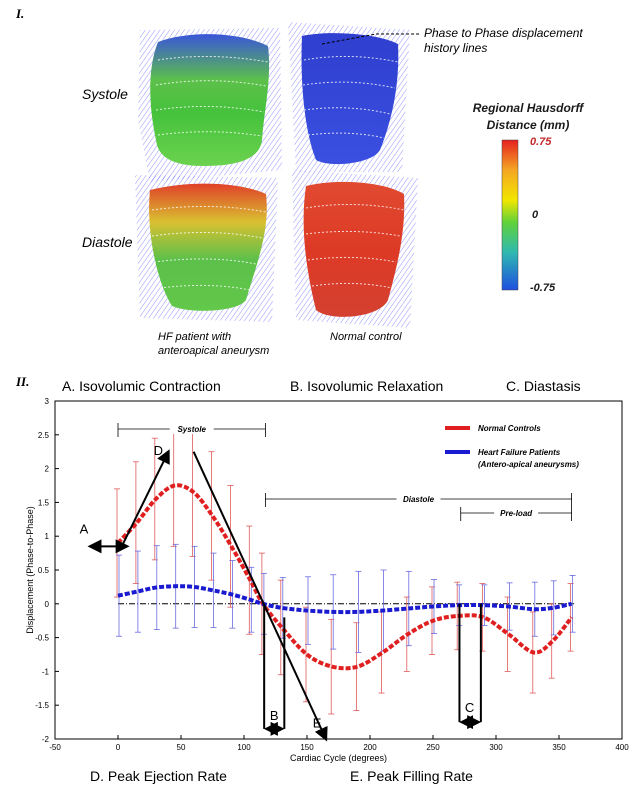  Describe the element at coordinates (158, 450) in the screenshot. I see `marker-d: D` at that location.